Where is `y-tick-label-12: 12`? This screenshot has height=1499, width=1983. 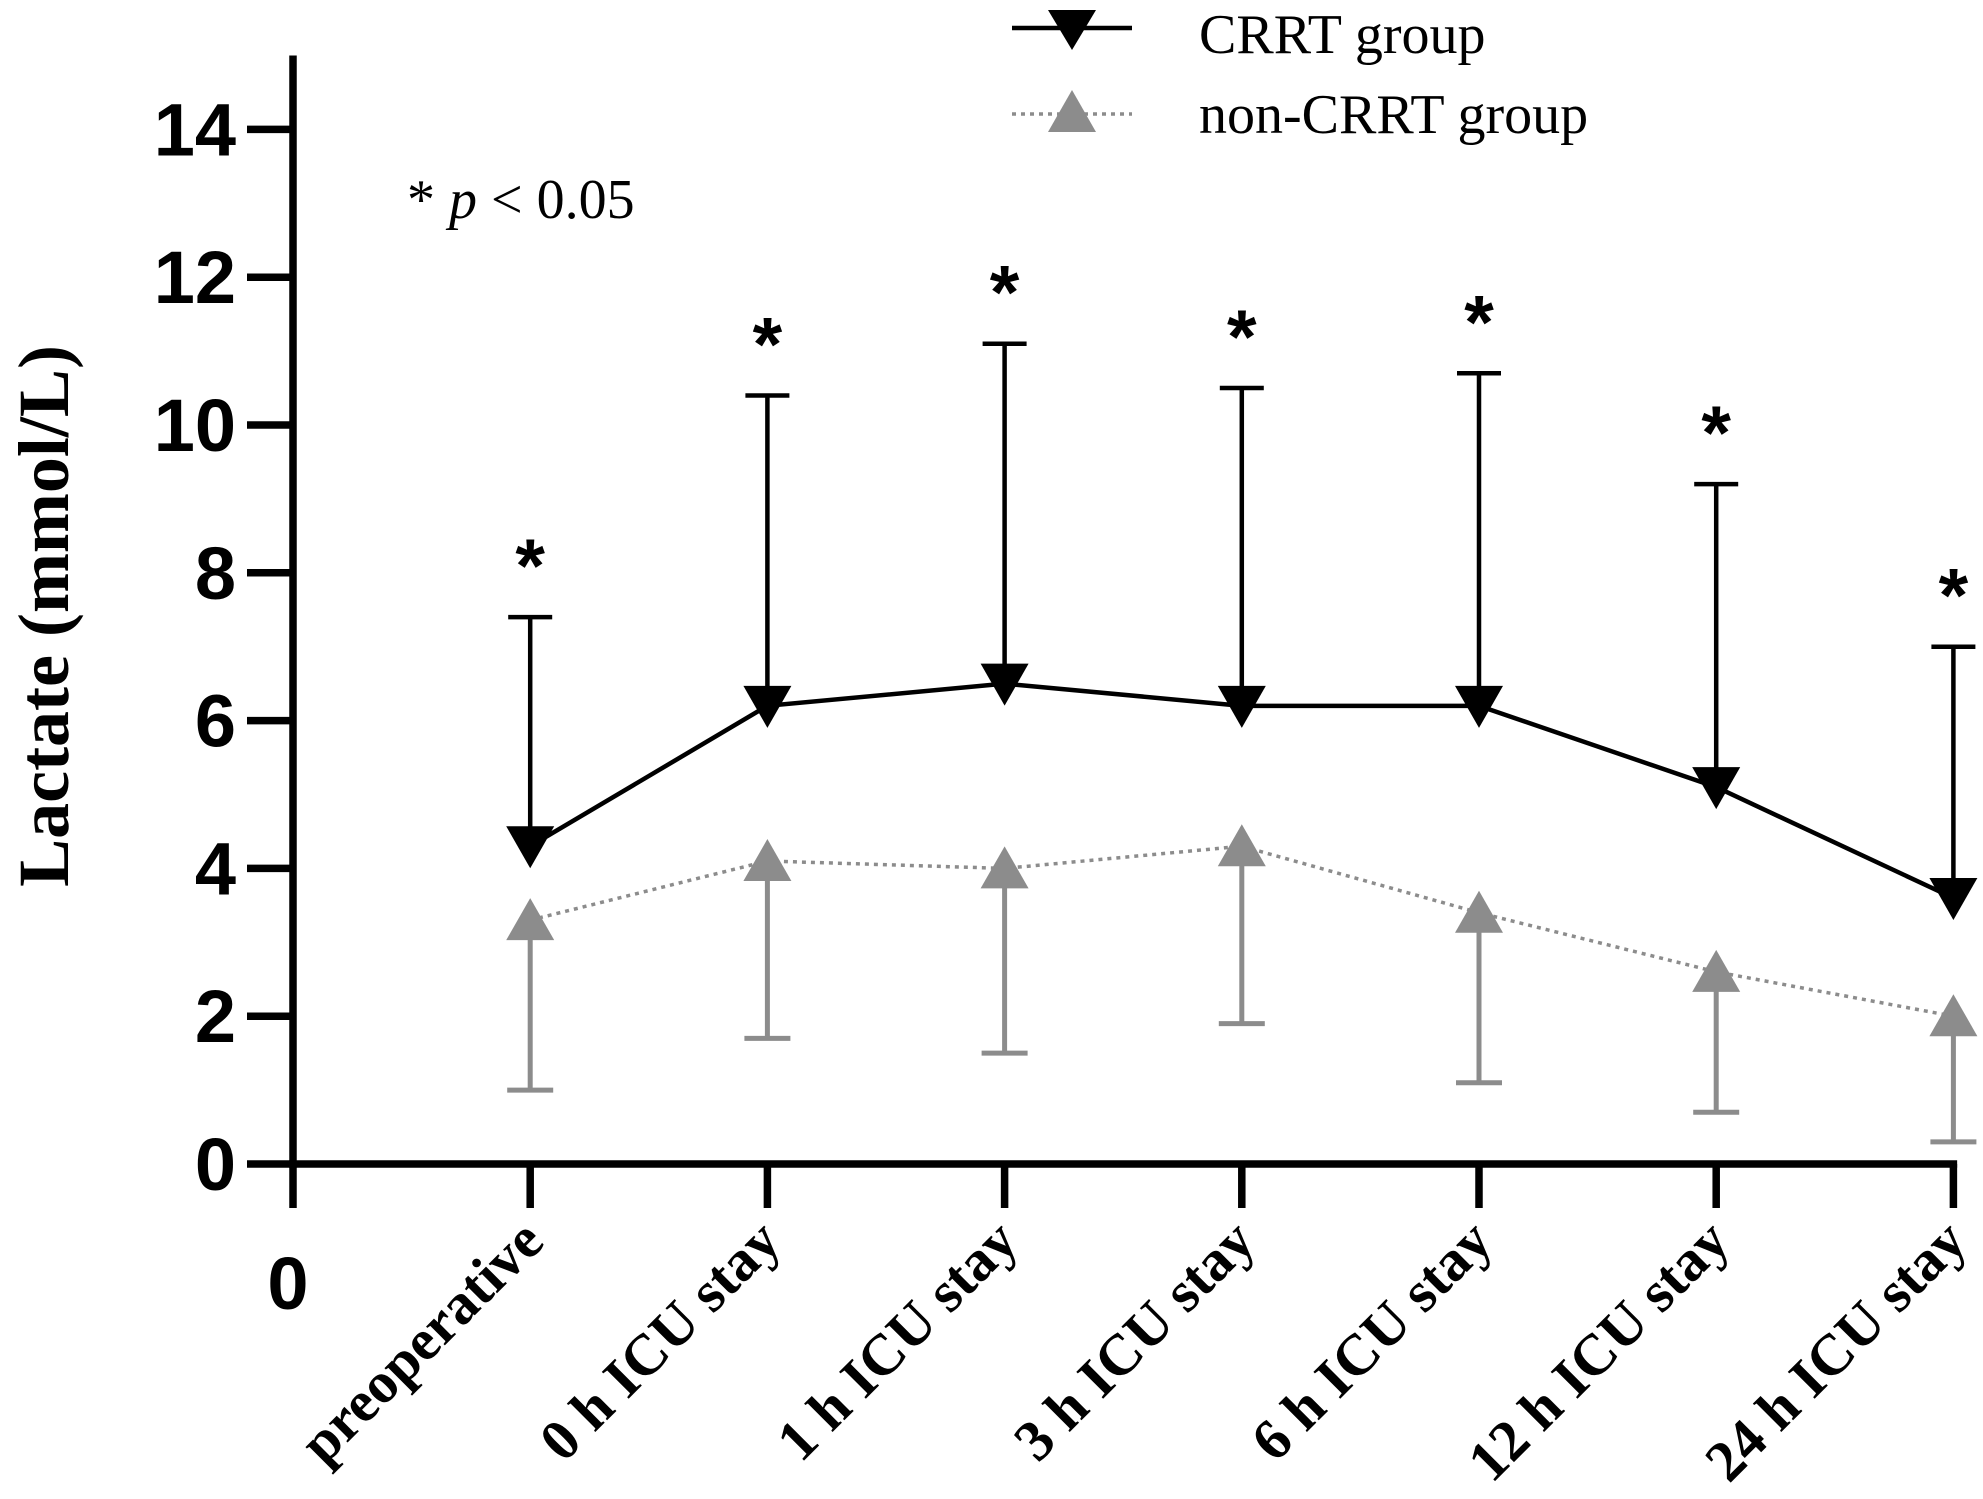 y-tick-label-12: 12 is located at coordinates (195, 277).